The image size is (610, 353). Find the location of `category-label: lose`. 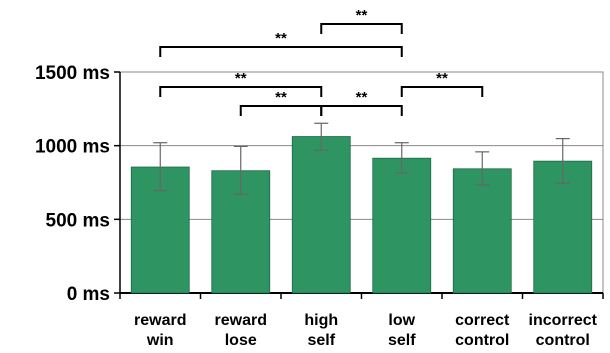

category-label: lose is located at coordinates (241, 340).